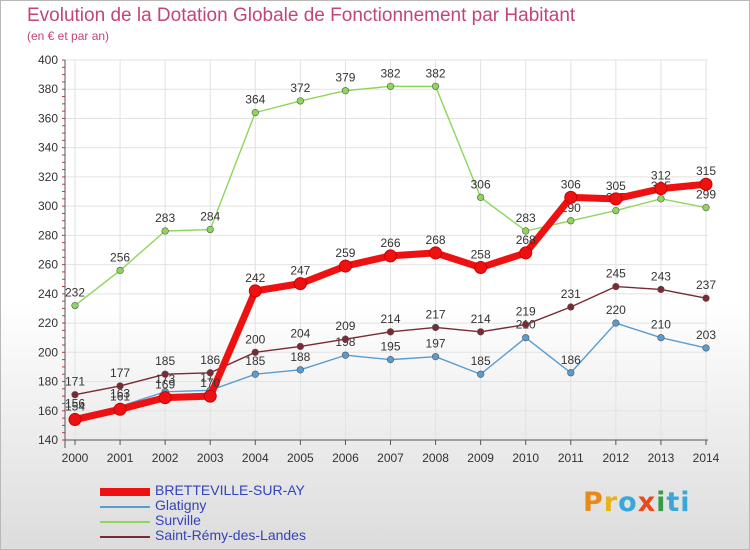  I want to click on data-label-glatigny: 156, so click(75, 404).